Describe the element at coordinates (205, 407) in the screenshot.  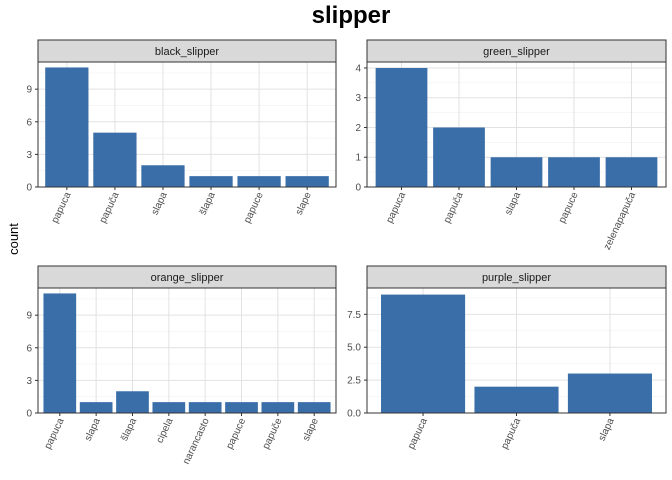
I see `bar-narancasto` at that location.